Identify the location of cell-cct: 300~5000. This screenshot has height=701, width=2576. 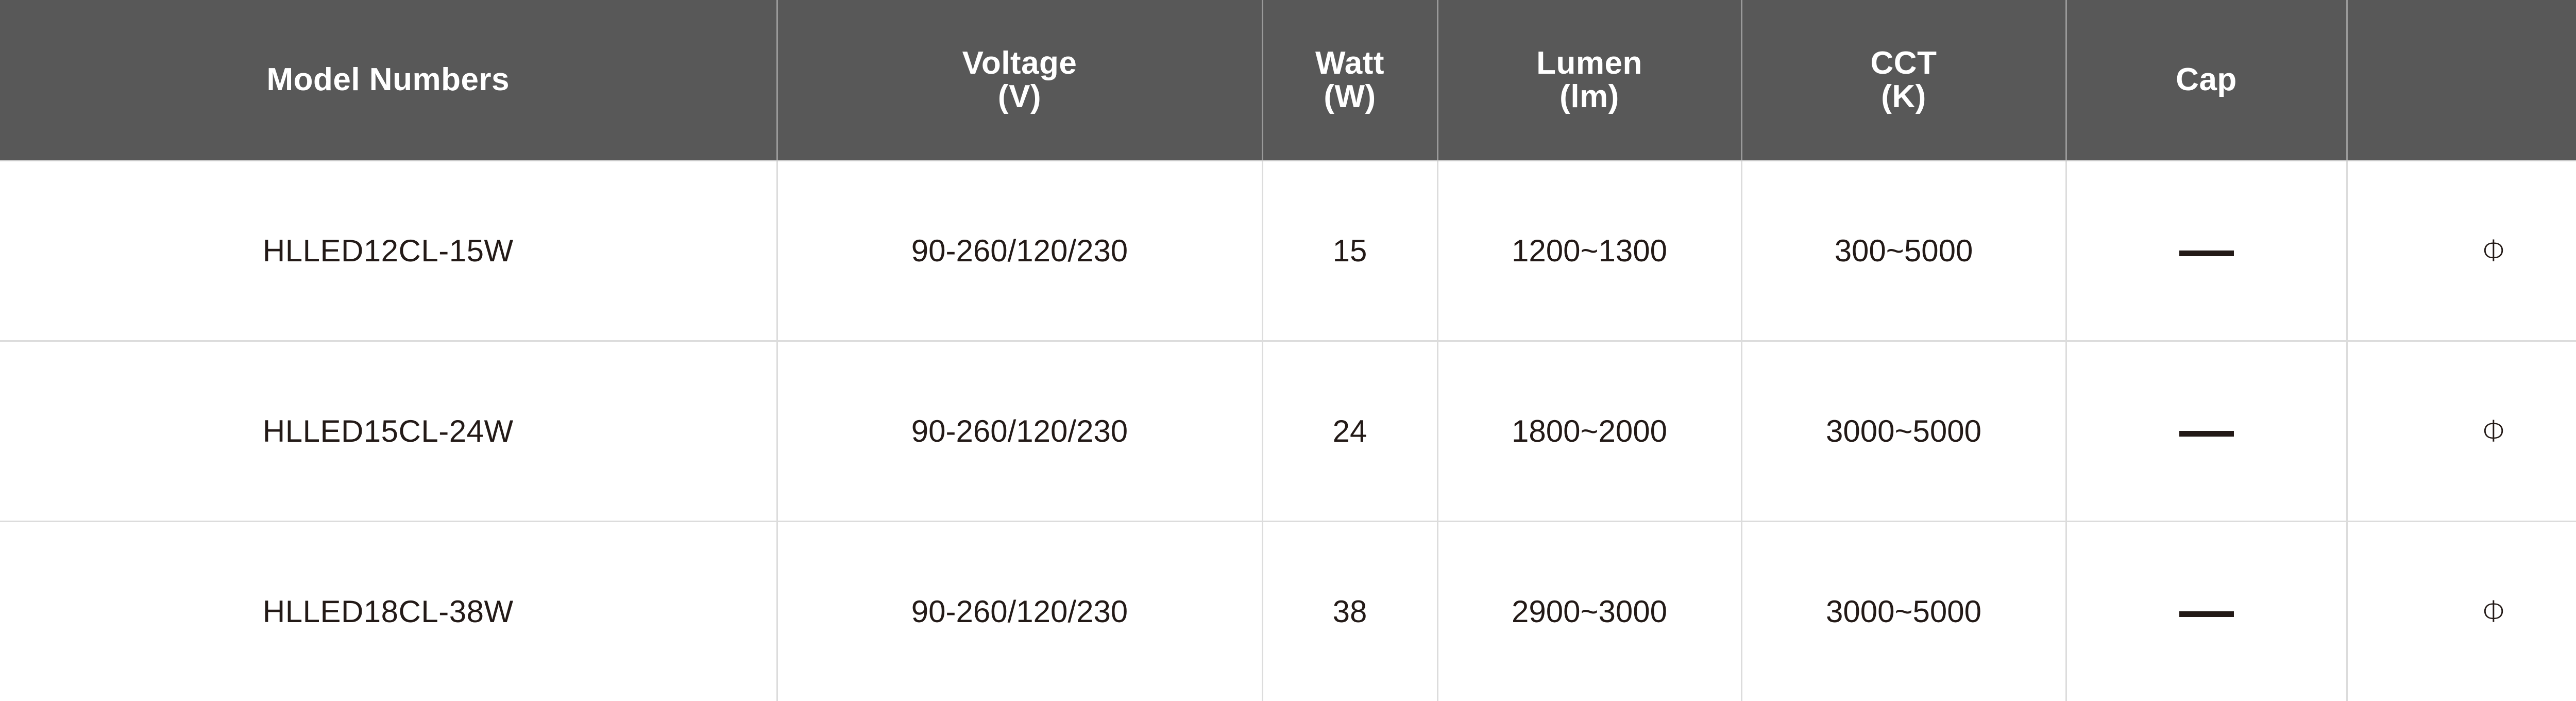
(1903, 251).